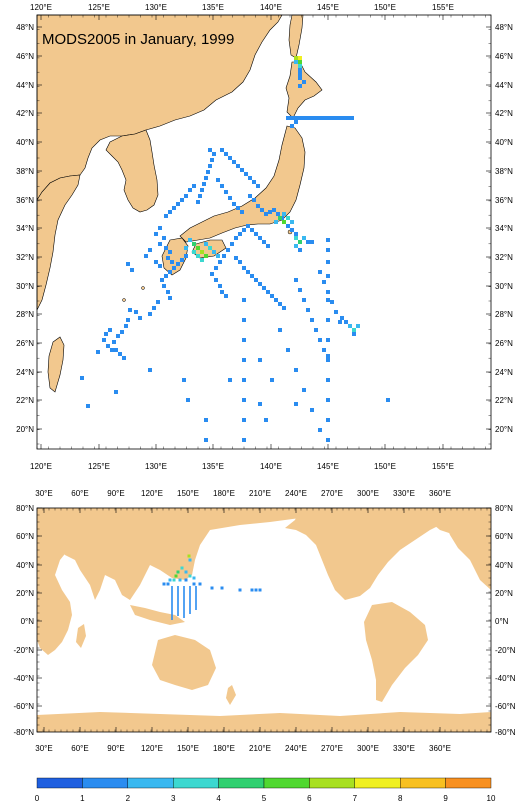 The height and width of the screenshot is (808, 529). What do you see at coordinates (175, 256) in the screenshot?
I see `kyushu-land` at bounding box center [175, 256].